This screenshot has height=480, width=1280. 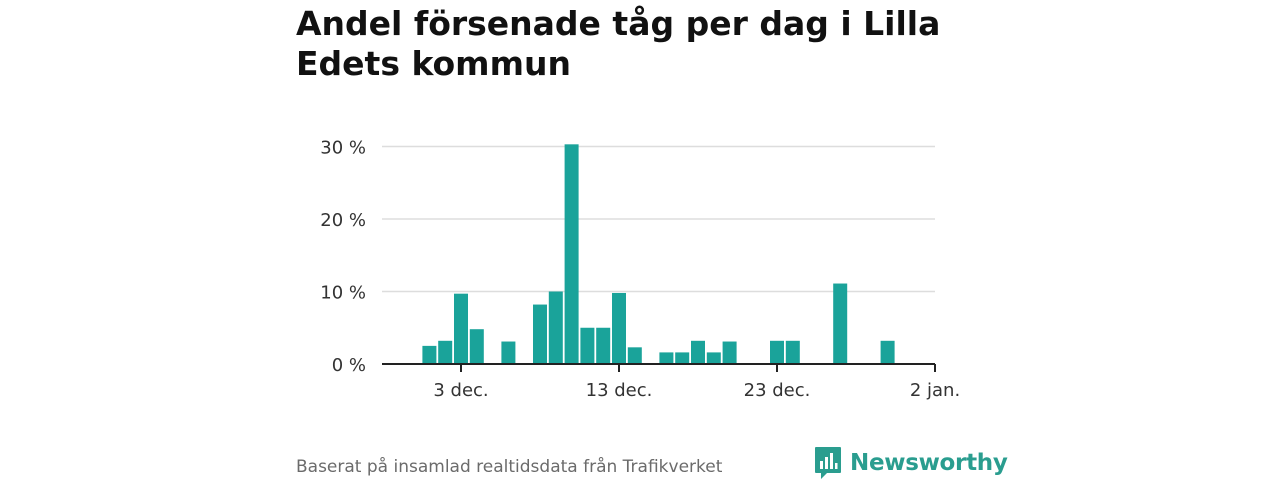 I want to click on x-tick-label: 23 dec., so click(x=777, y=390).